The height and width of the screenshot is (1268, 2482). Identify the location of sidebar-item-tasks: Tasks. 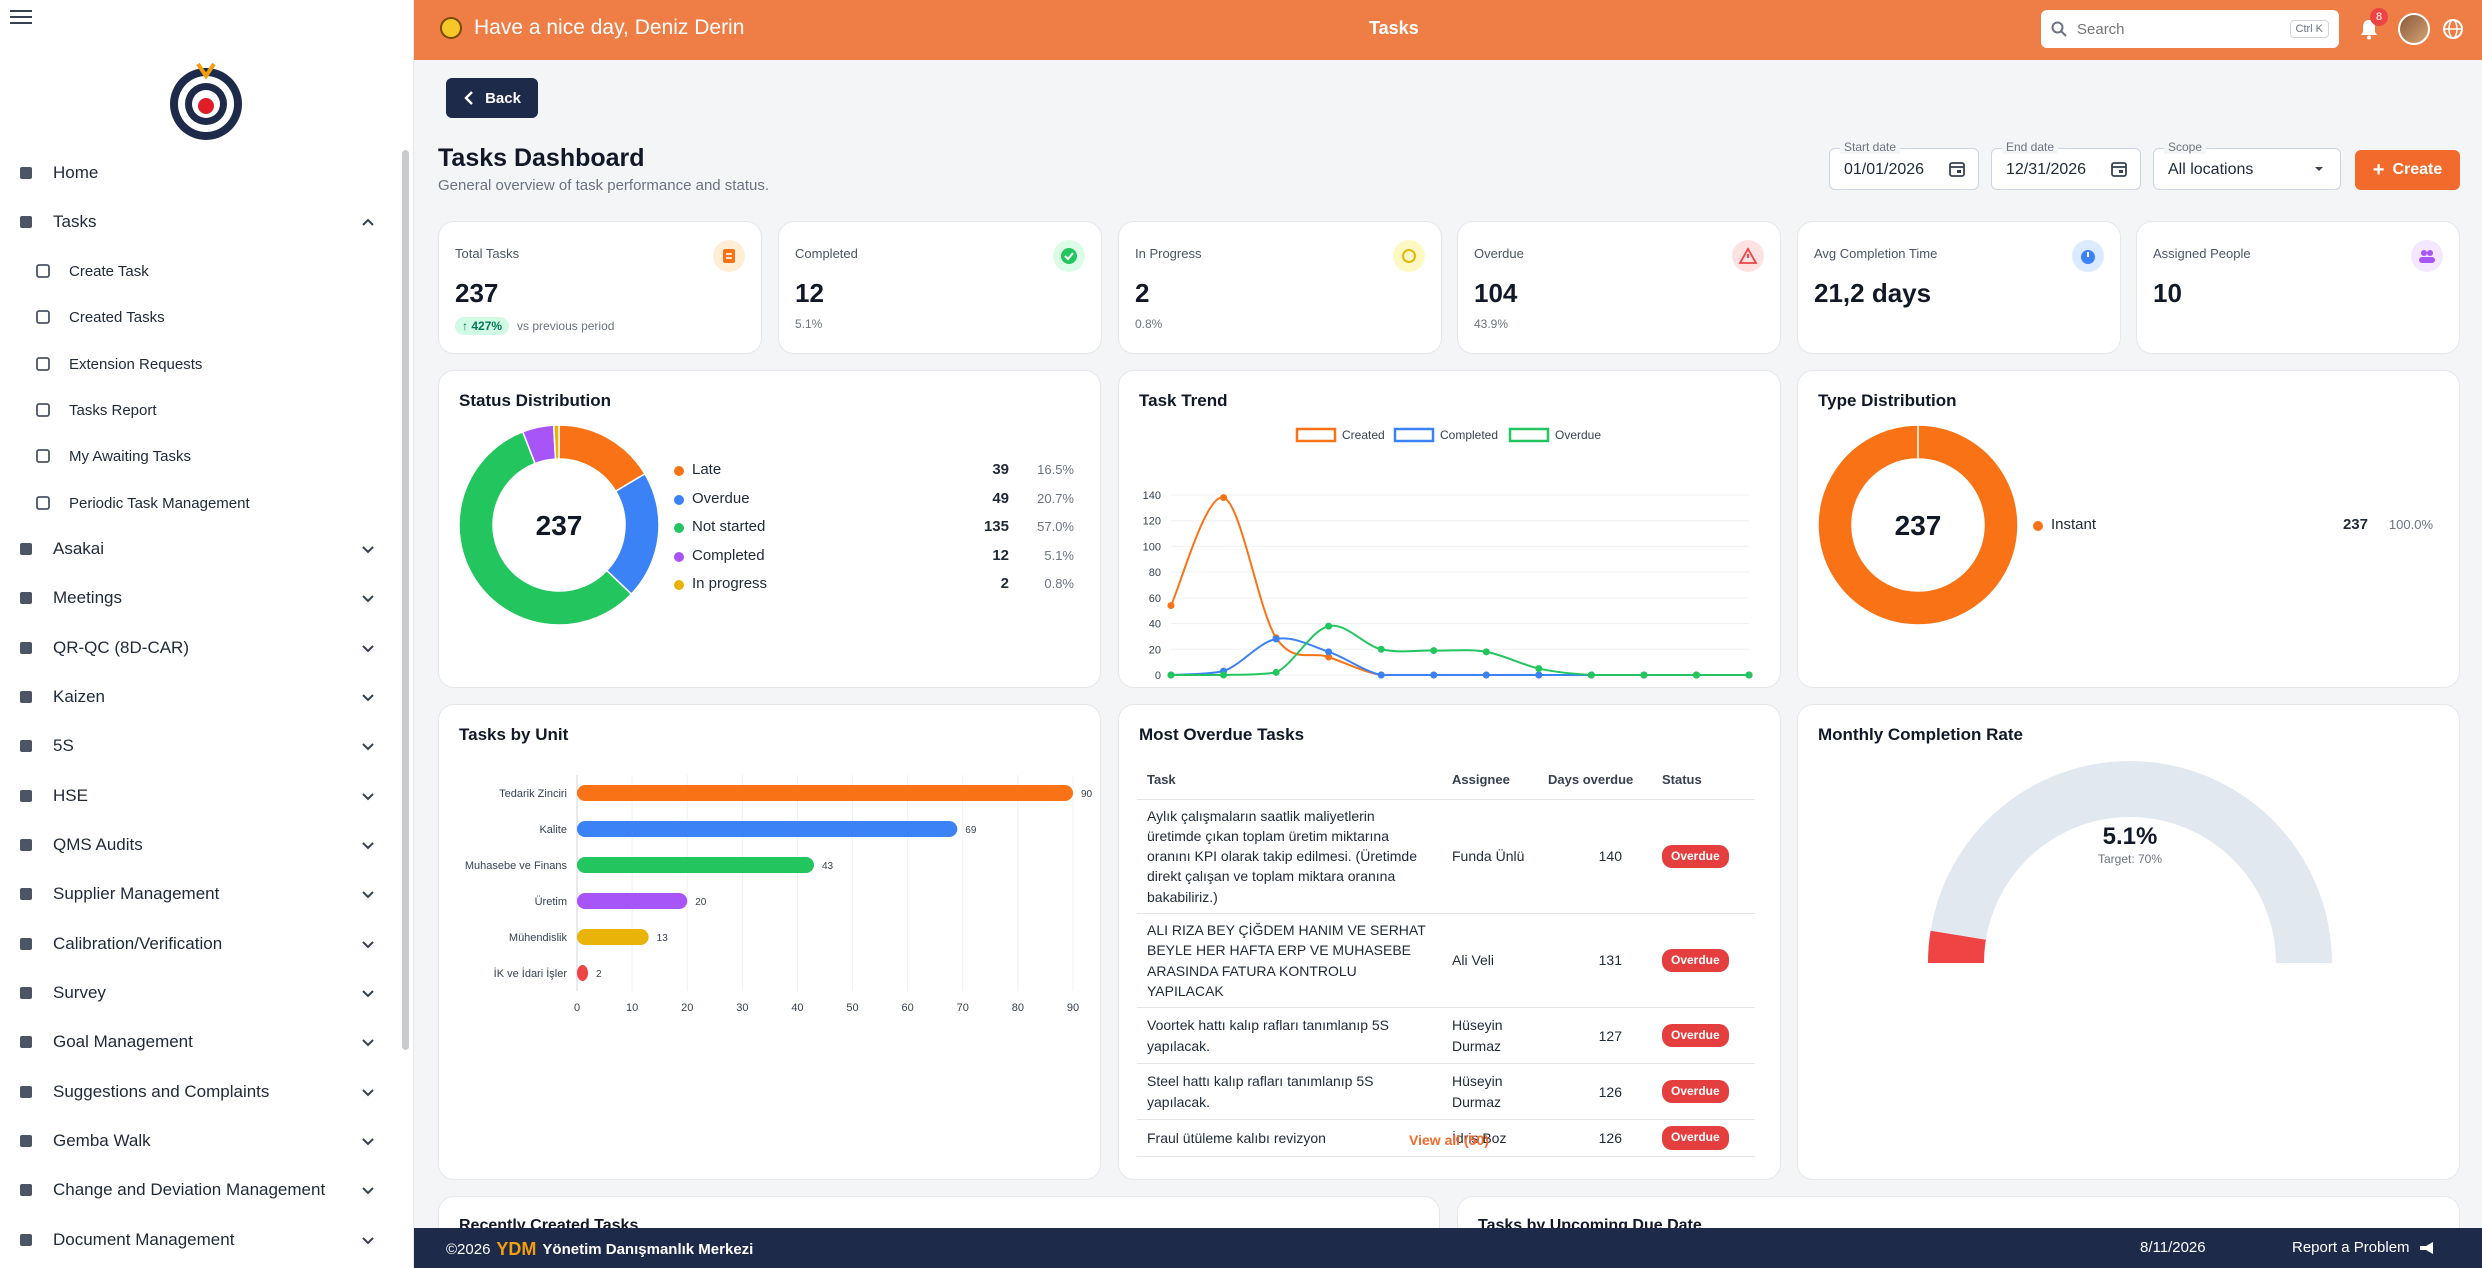
(197, 222).